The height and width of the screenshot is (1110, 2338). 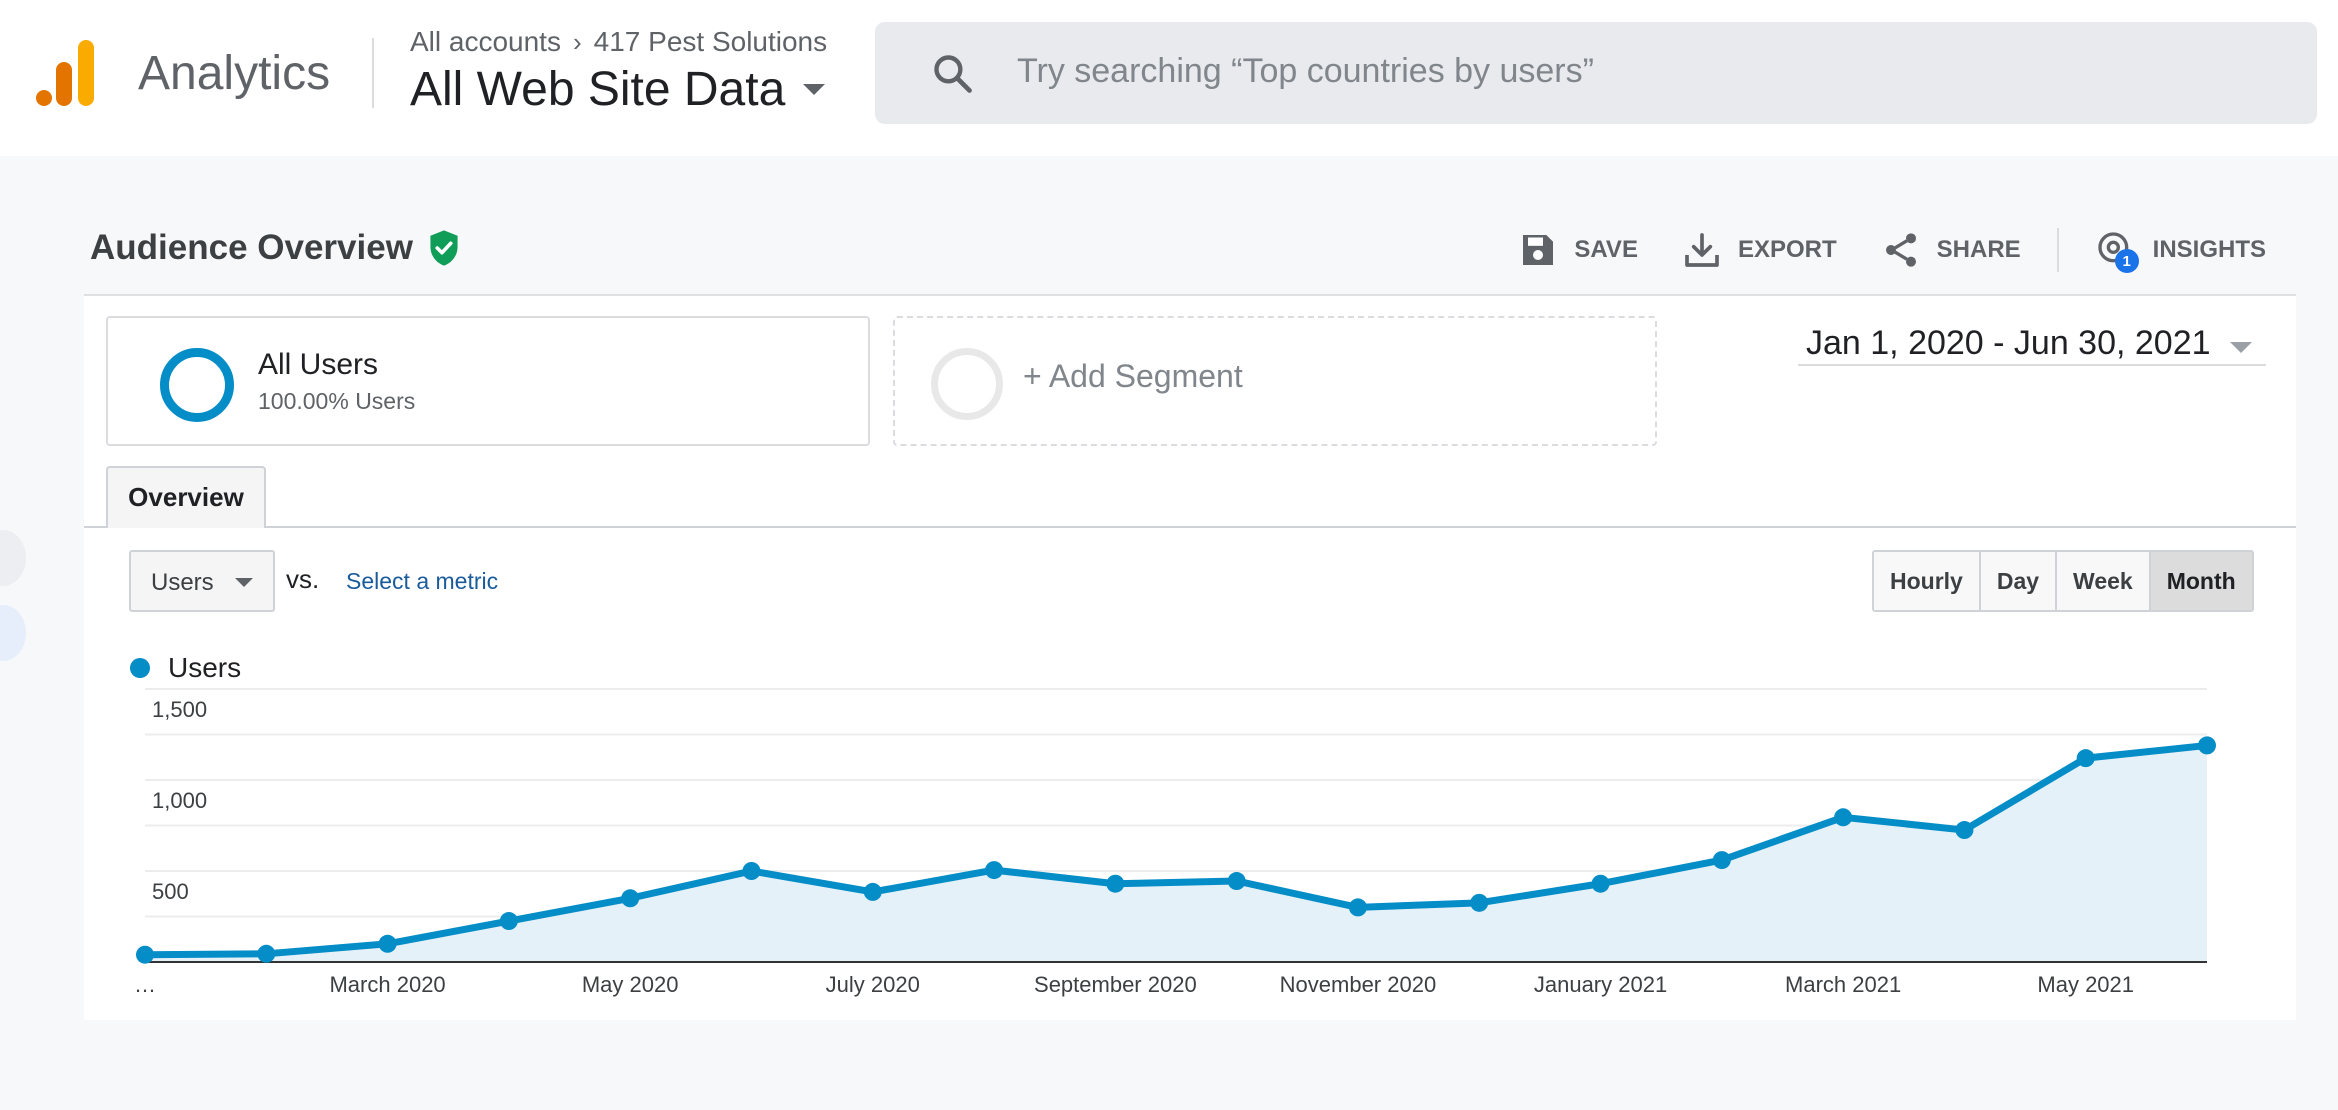 What do you see at coordinates (1870, 250) in the screenshot?
I see `report-actions: SAVE EXPORT SHARE 1 INSIGHTS` at bounding box center [1870, 250].